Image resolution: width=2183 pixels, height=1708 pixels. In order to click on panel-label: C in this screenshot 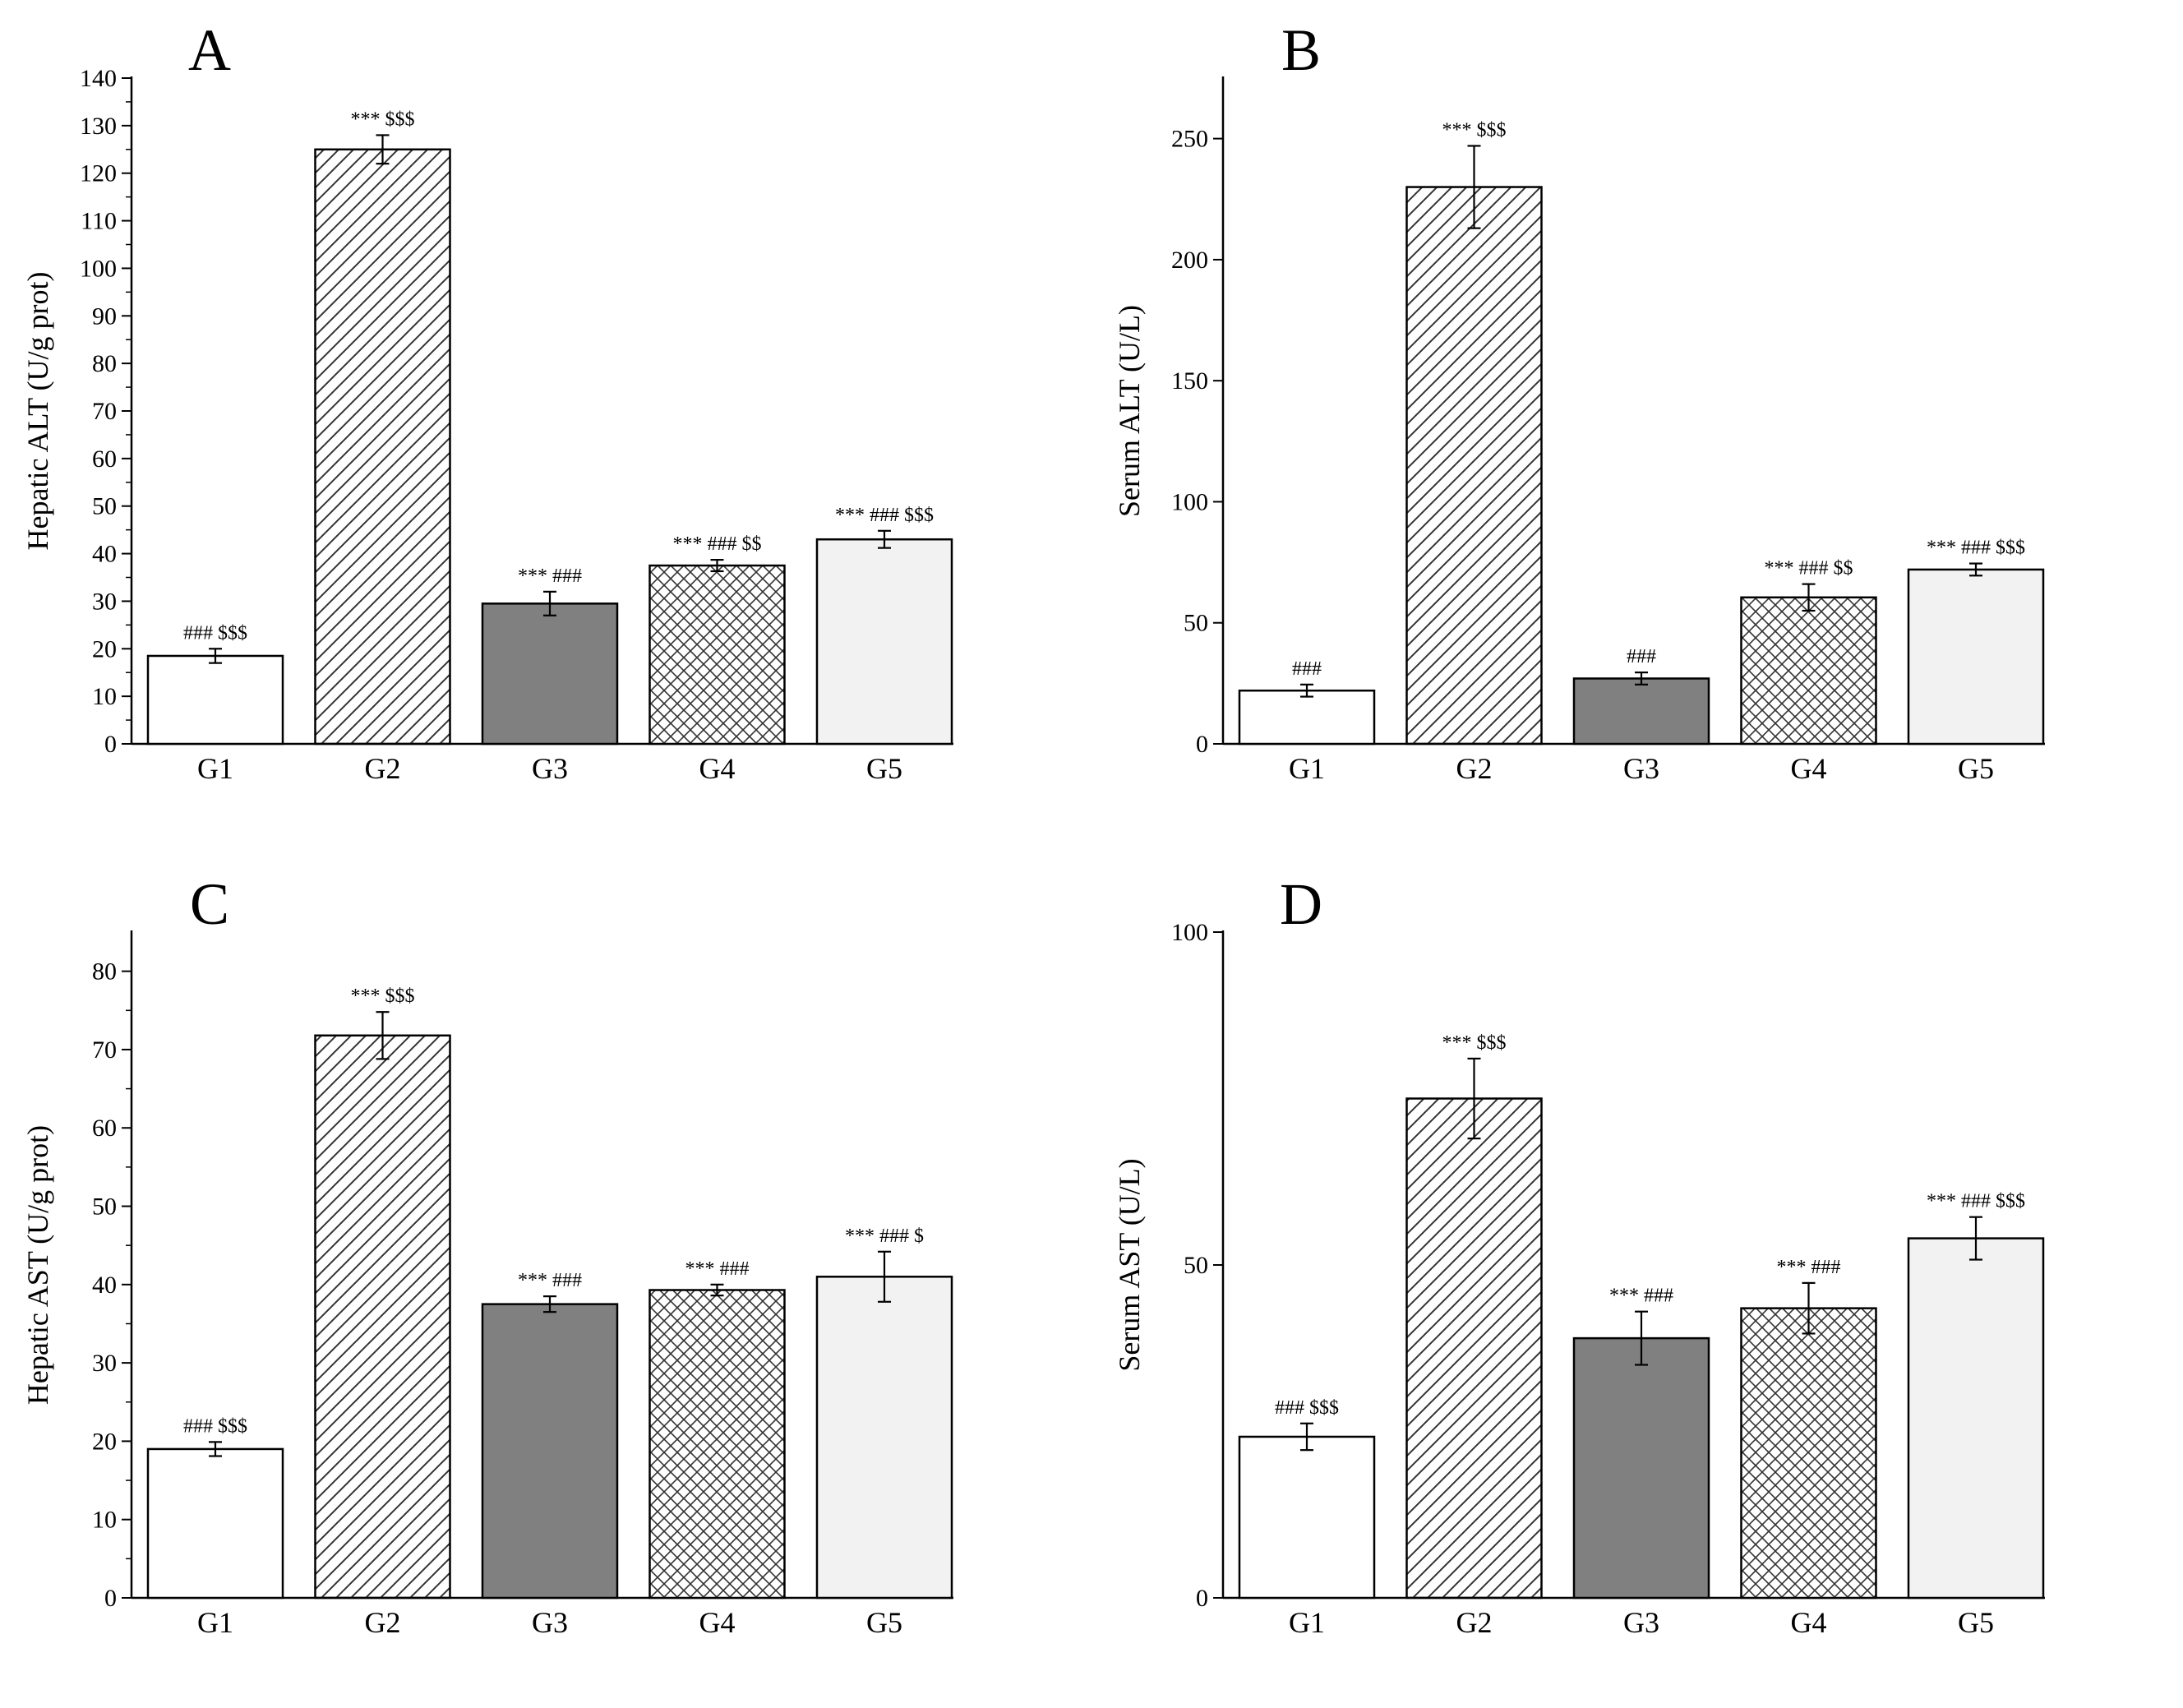, I will do `click(209, 904)`.